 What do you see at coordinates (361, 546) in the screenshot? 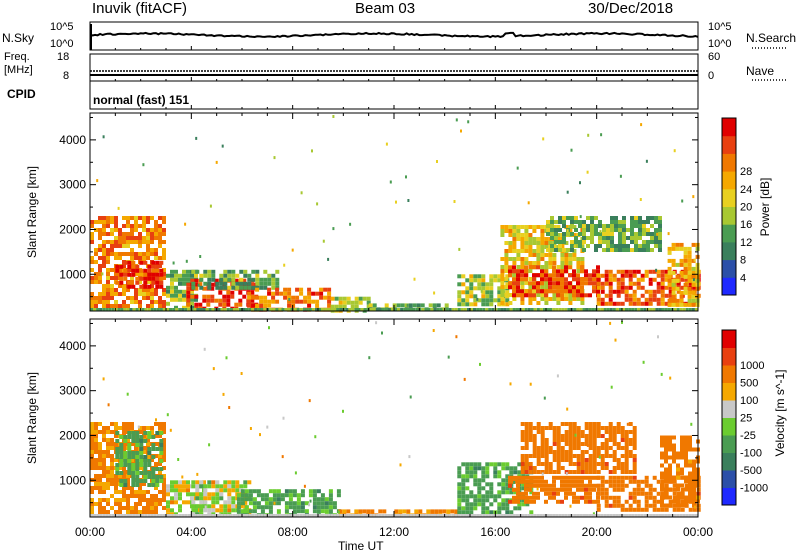
I see `x-axis-label: Time UT` at bounding box center [361, 546].